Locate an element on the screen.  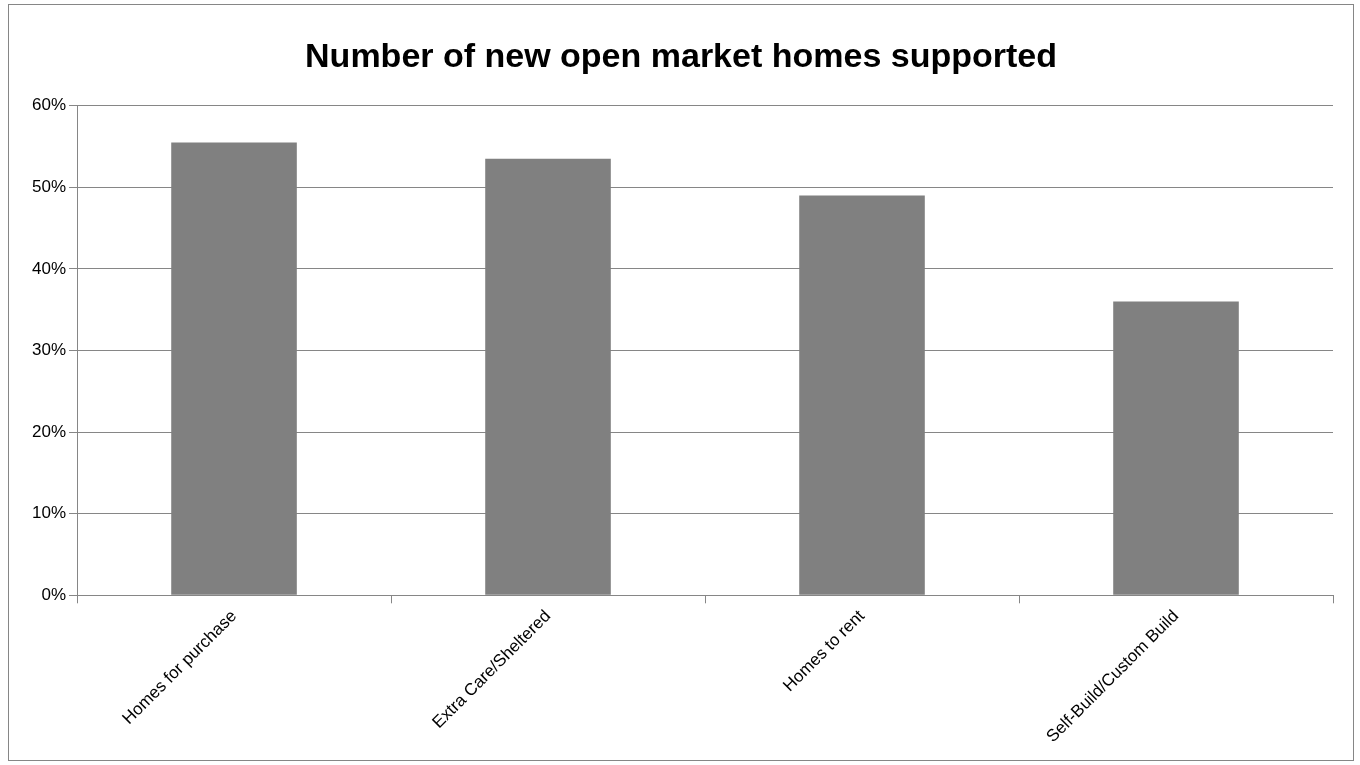
y-tick-label: 60% is located at coordinates (49, 105).